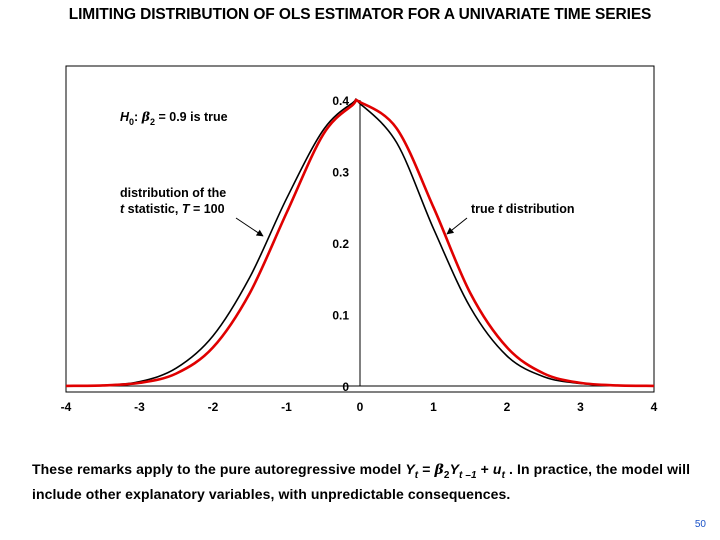 The height and width of the screenshot is (540, 720). I want to click on x-tick-label: -3, so click(139, 407).